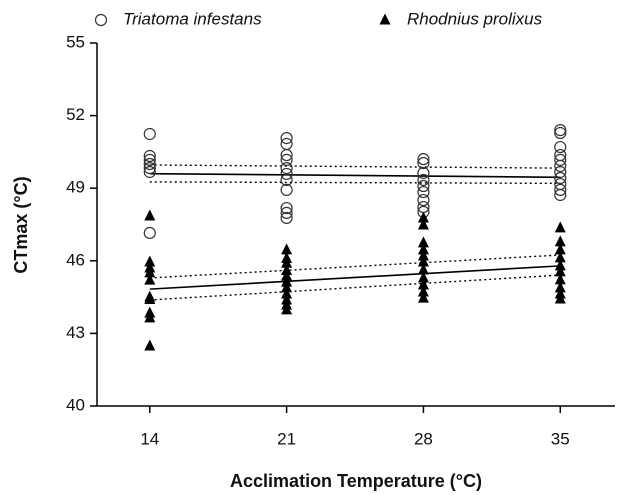 The width and height of the screenshot is (625, 495). I want to click on x-tick-label: 28, so click(423, 438).